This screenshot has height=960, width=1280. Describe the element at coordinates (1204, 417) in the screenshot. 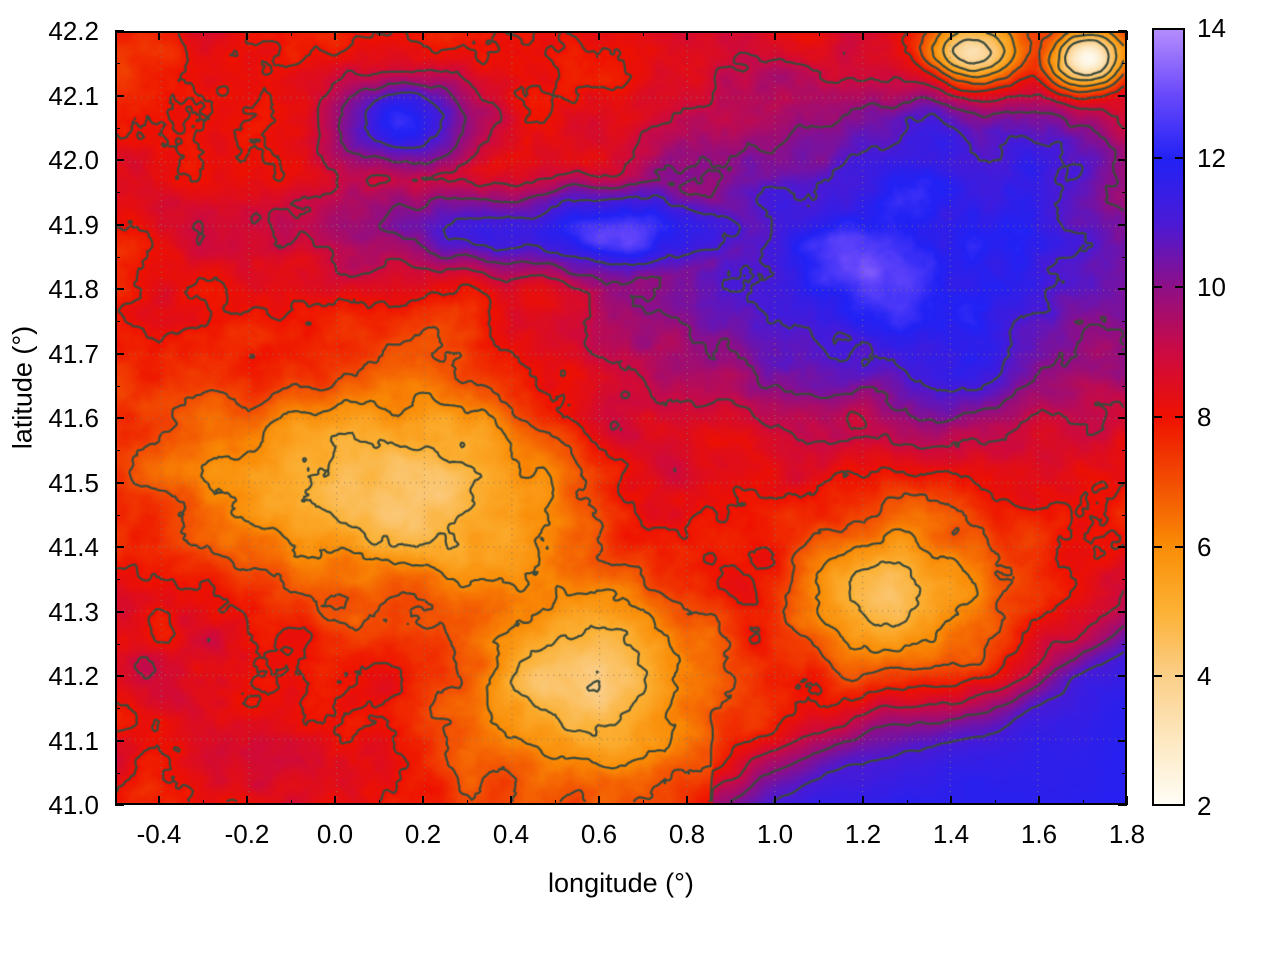

I see `colorbar-tick-label: 8` at that location.